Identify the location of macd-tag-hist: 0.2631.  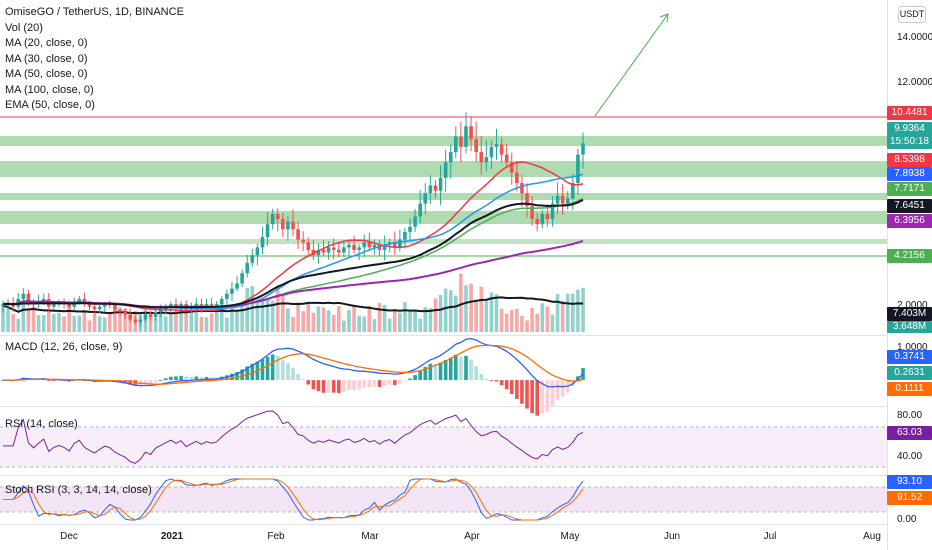
(909, 373).